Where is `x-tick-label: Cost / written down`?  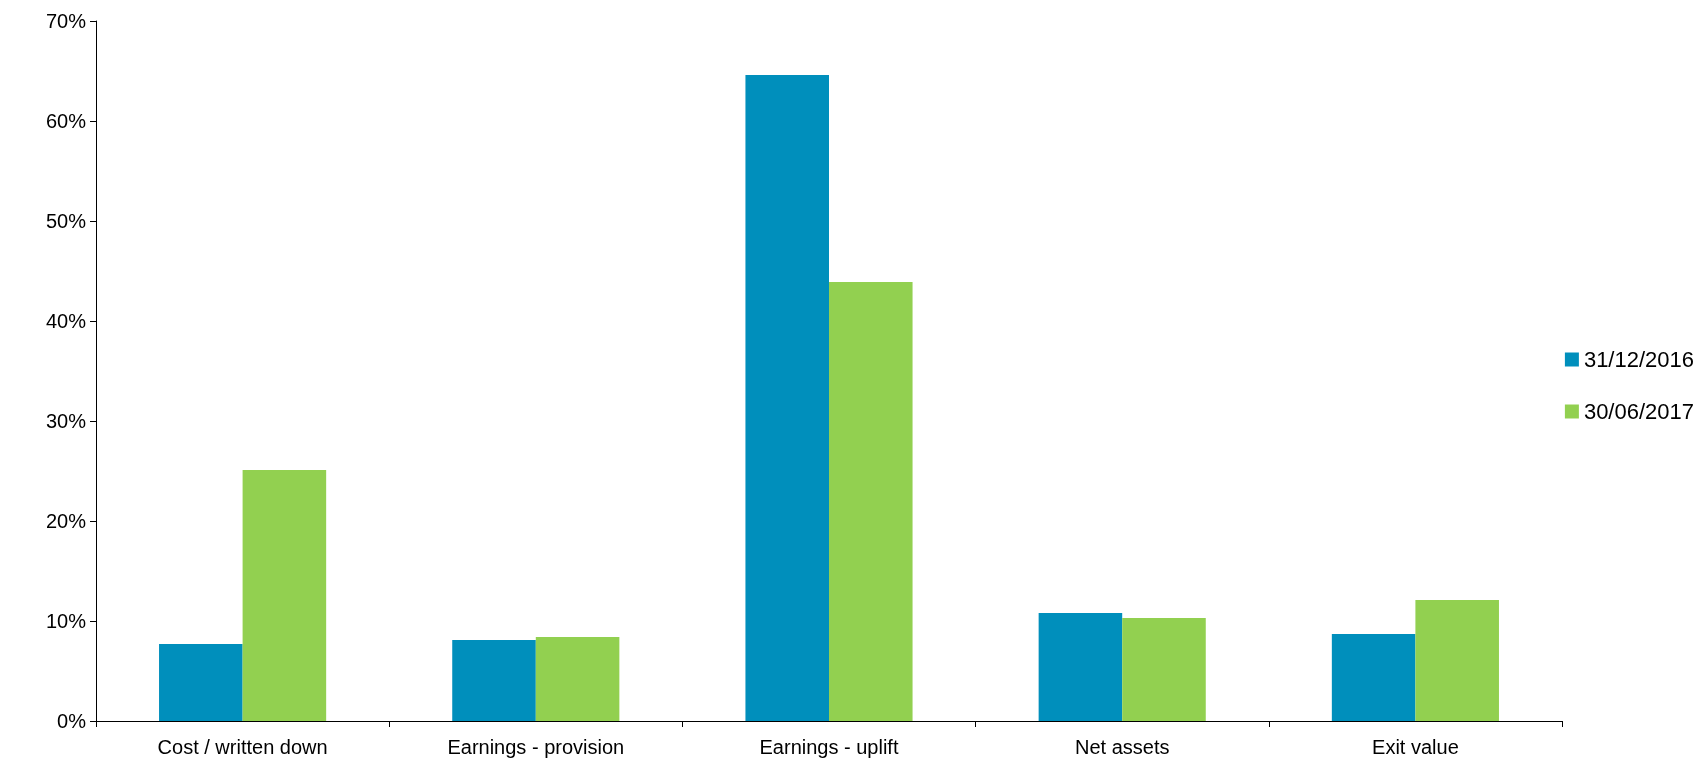
x-tick-label: Cost / written down is located at coordinates (242, 747).